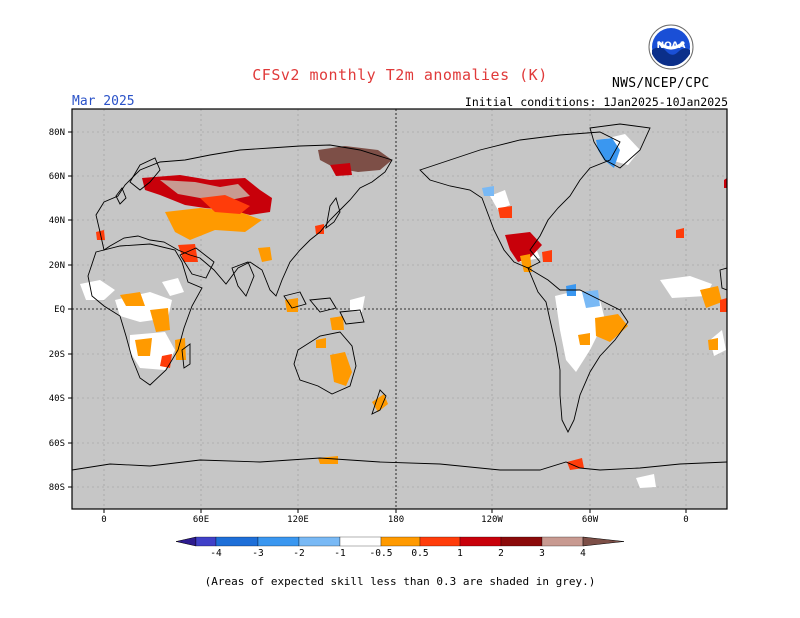 The height and width of the screenshot is (618, 800). What do you see at coordinates (398, 553) in the screenshot?
I see `colorbar-labels: -4 -3 -2 -1 -0.5 0.5 1 2 3 4` at bounding box center [398, 553].